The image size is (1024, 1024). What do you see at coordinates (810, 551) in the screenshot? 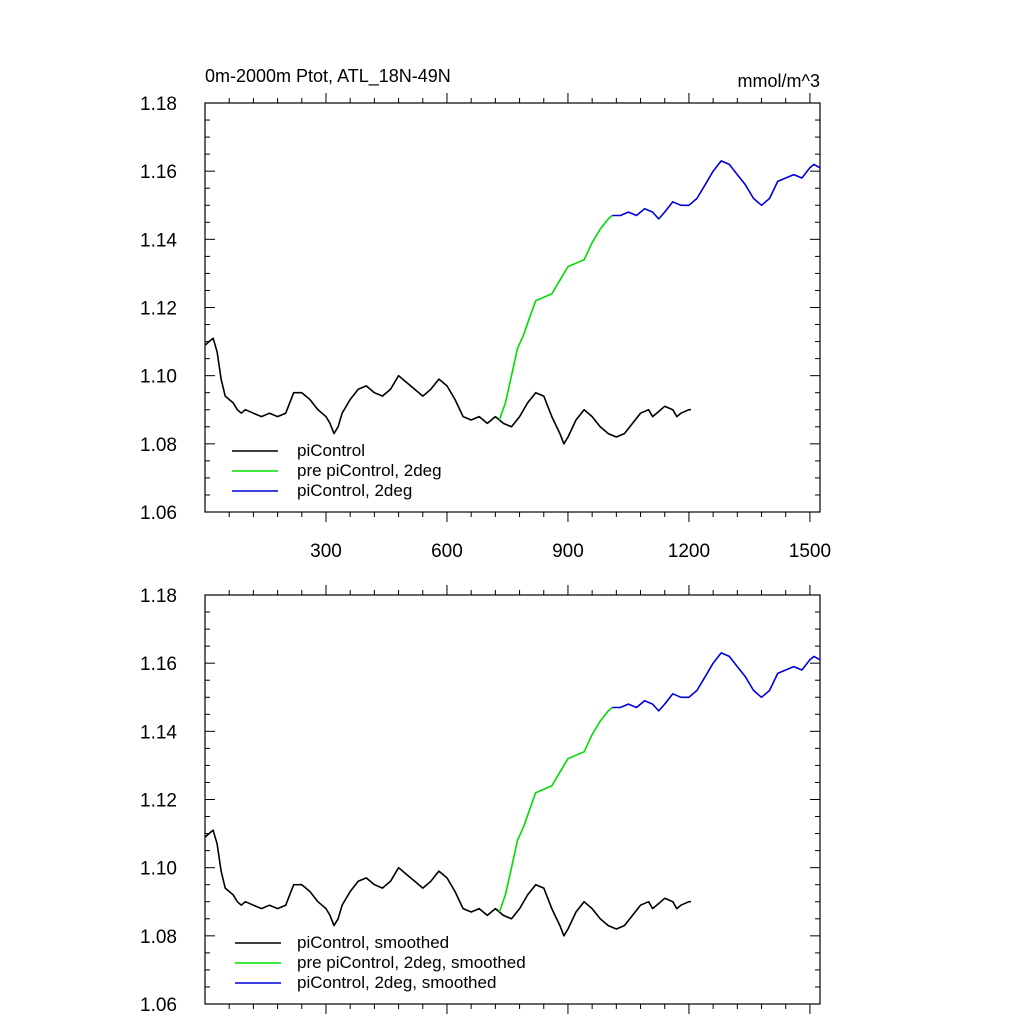
I see `x-tick-label: 1500` at bounding box center [810, 551].